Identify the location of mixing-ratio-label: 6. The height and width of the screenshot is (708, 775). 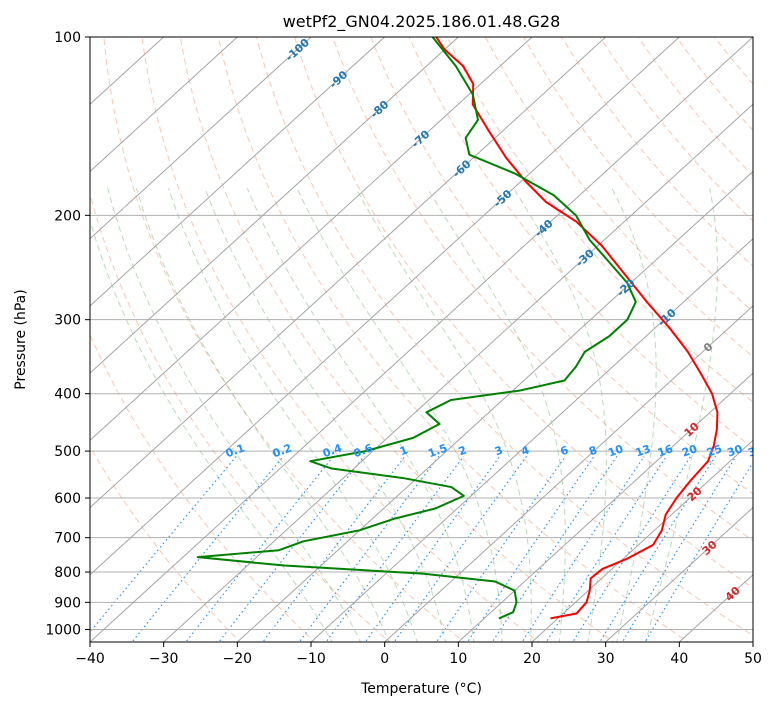
(565, 450).